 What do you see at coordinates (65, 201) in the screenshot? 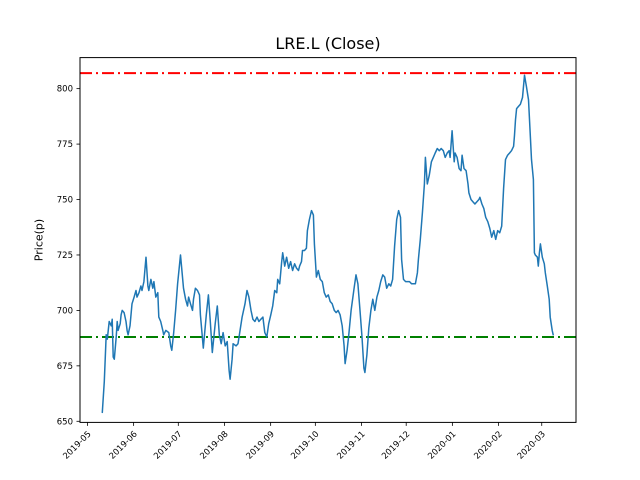
I see `y-tick-label: 750` at bounding box center [65, 201].